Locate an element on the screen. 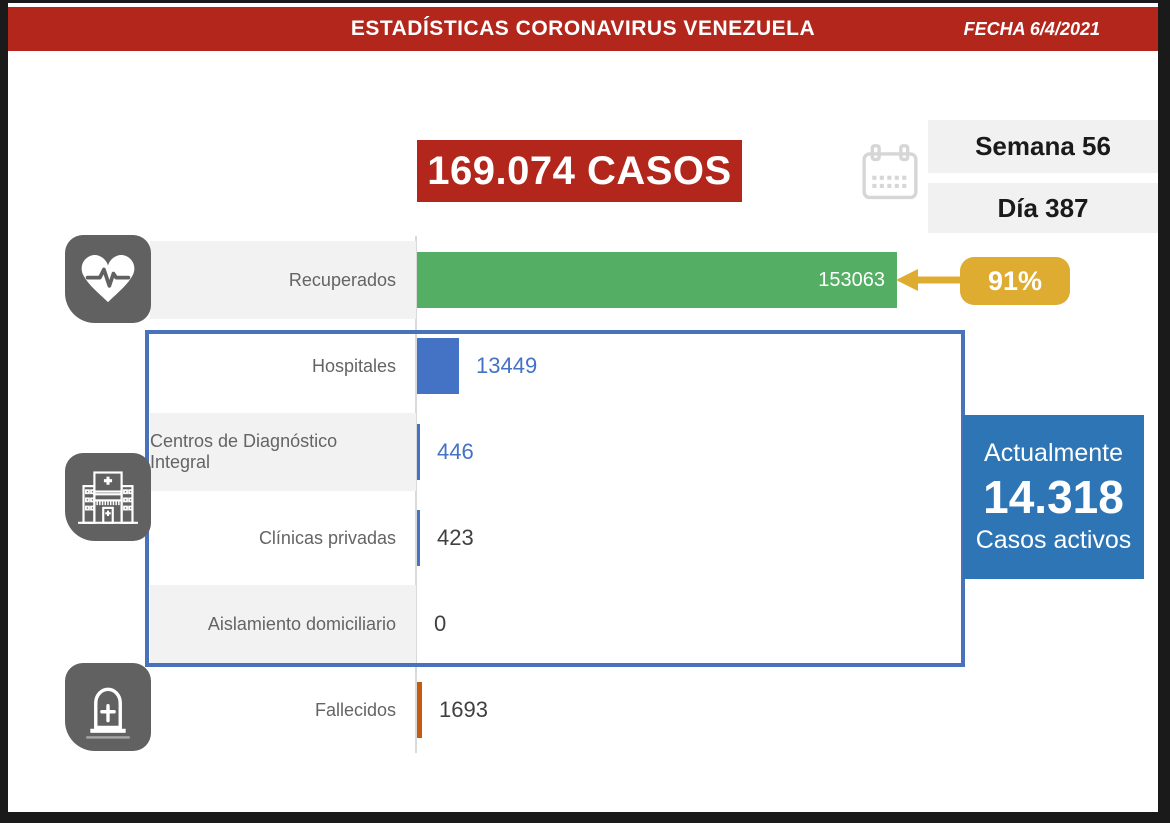  chart-row: Aislamiento domiciliario 0 is located at coordinates (485, 624).